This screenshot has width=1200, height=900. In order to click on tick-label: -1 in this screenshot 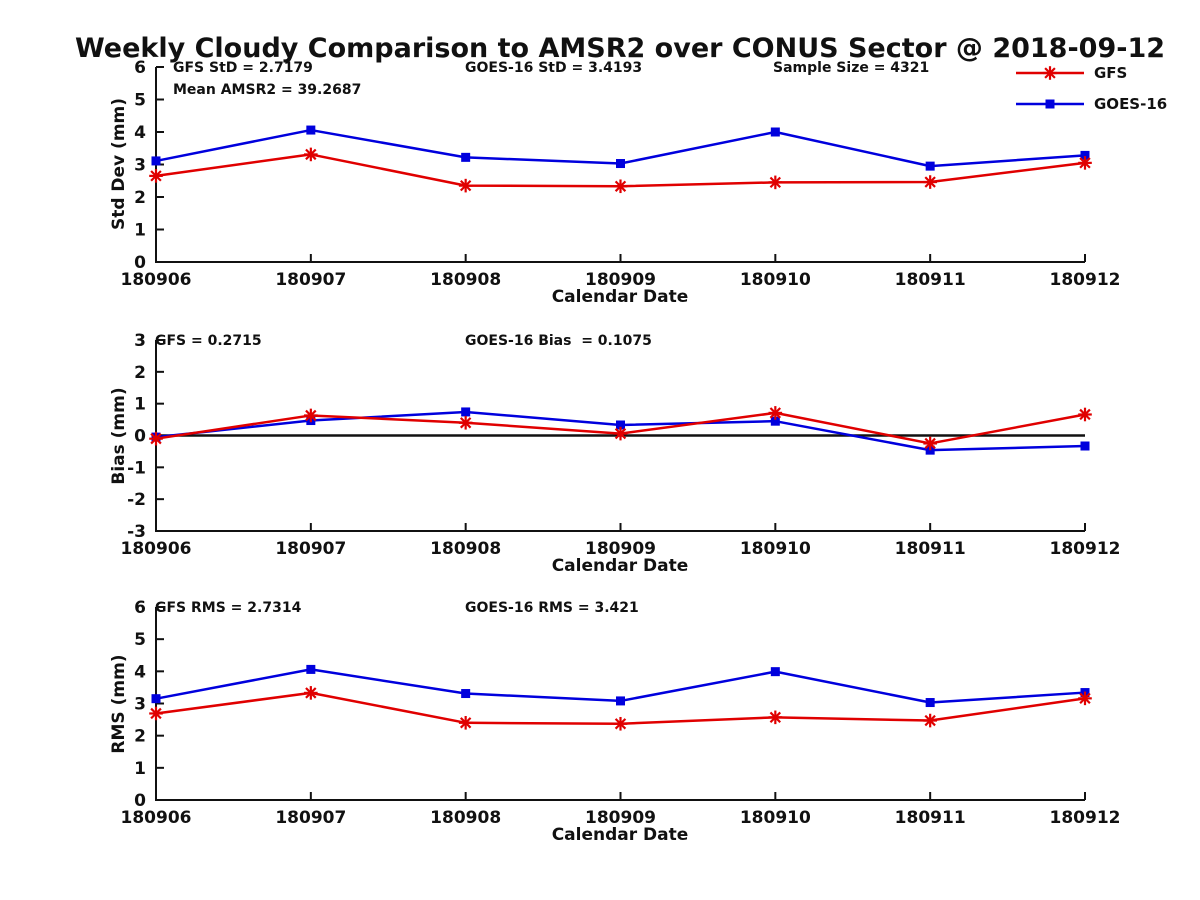, I will do `click(136, 468)`.